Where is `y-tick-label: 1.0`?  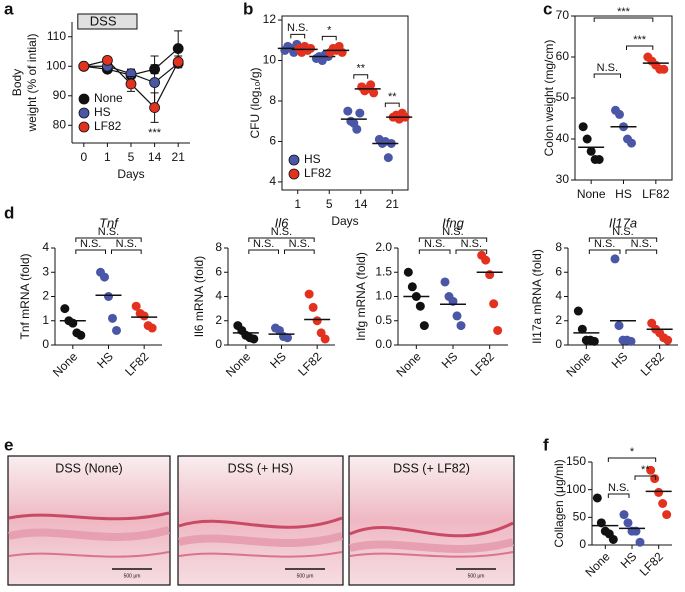 y-tick-label: 1.0 is located at coordinates (383, 296).